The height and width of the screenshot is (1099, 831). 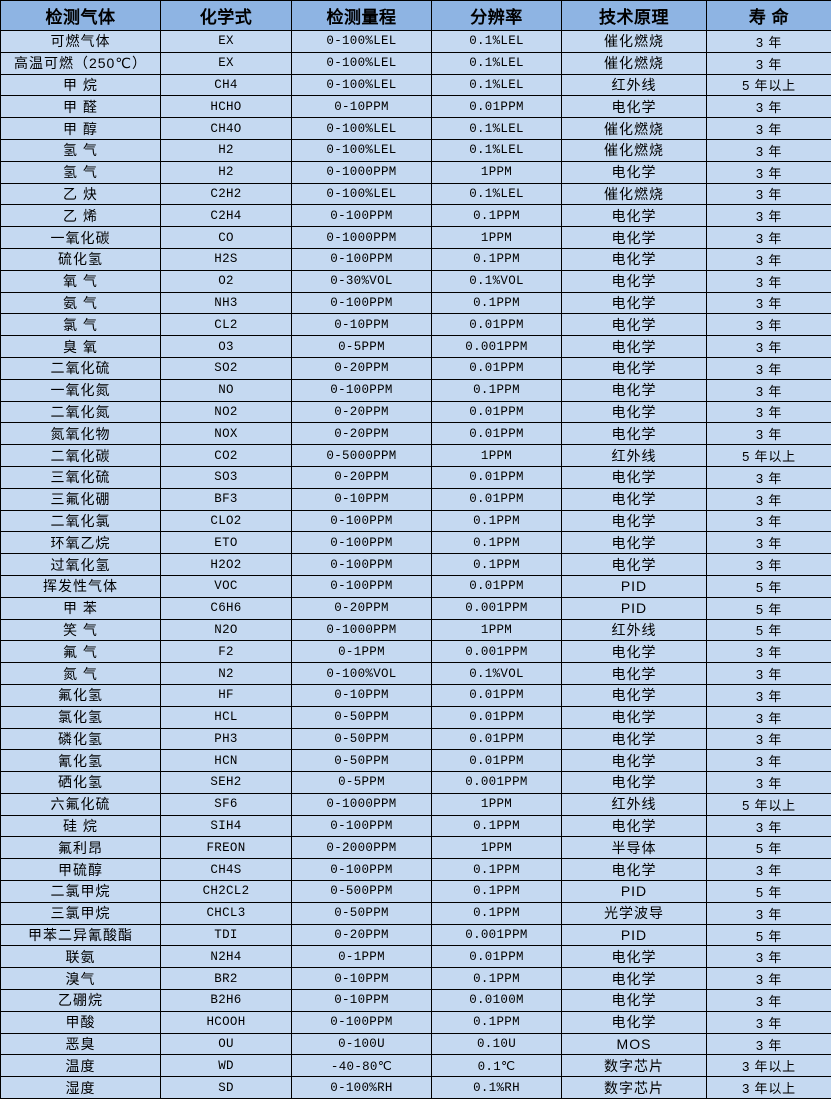 What do you see at coordinates (226, 565) in the screenshot?
I see `cell-formula: H2O2` at bounding box center [226, 565].